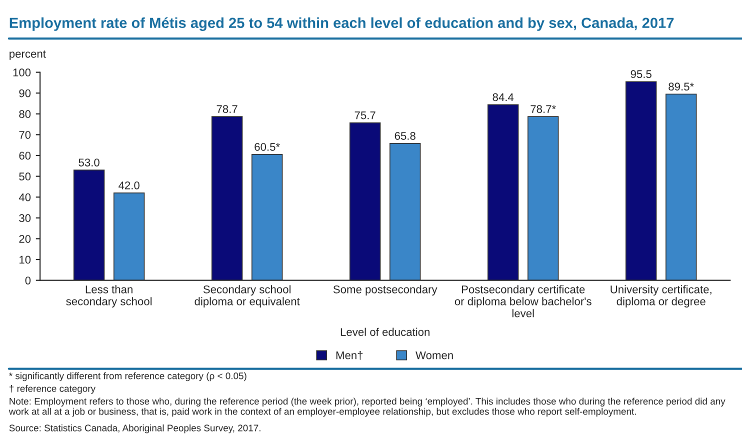 The height and width of the screenshot is (438, 742). Describe the element at coordinates (405, 136) in the screenshot. I see `data-label: 65.8` at that location.